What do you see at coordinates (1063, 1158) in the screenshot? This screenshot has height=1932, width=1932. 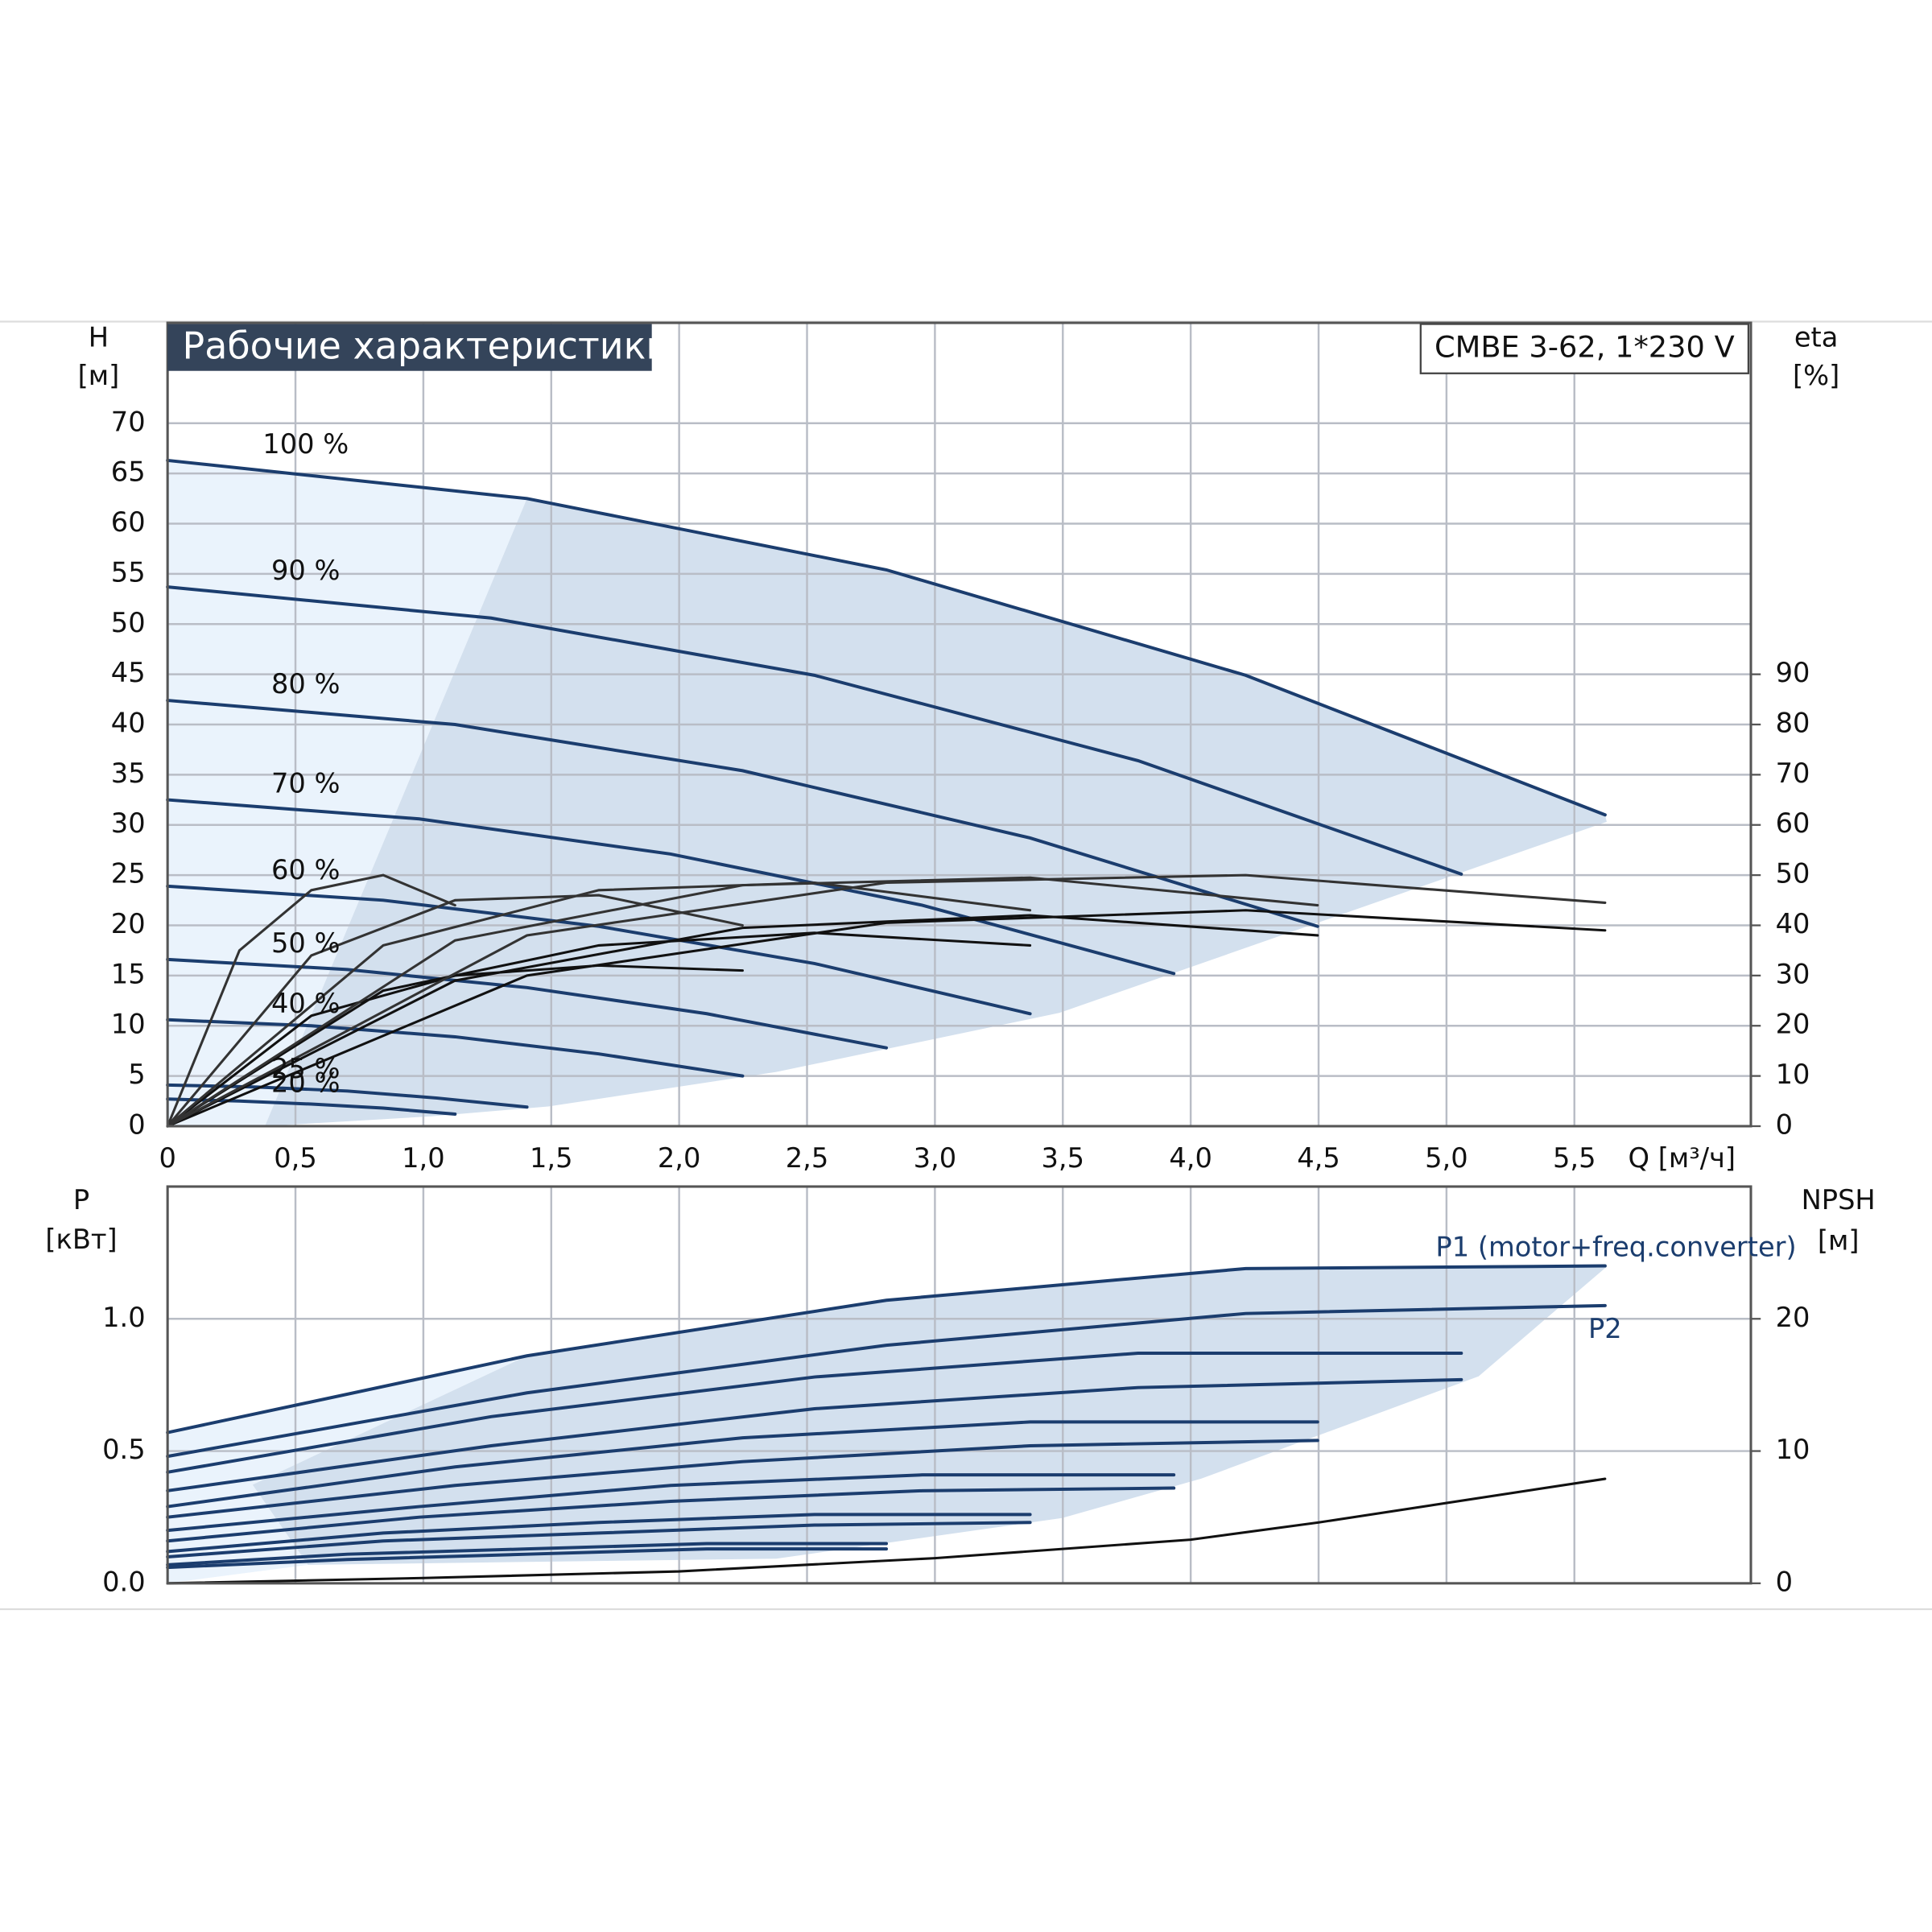 I see `x-tick-label: 3,5` at bounding box center [1063, 1158].